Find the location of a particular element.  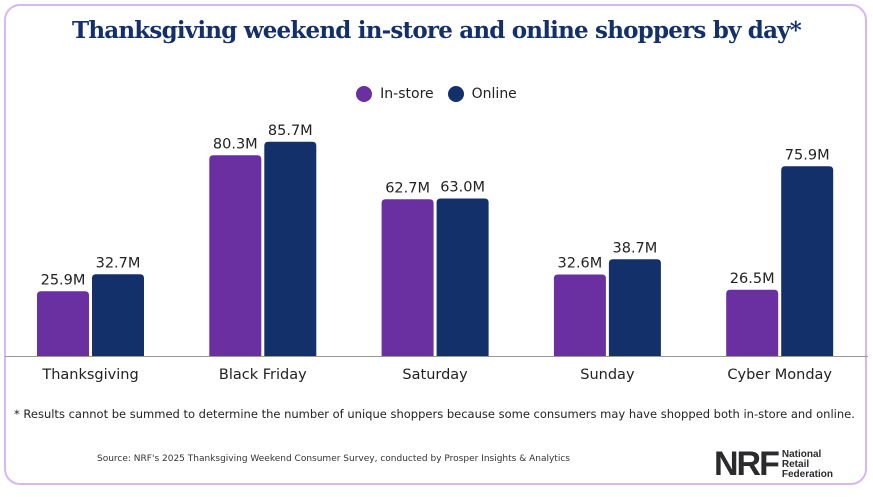

legend-swatch-online is located at coordinates (455, 94).